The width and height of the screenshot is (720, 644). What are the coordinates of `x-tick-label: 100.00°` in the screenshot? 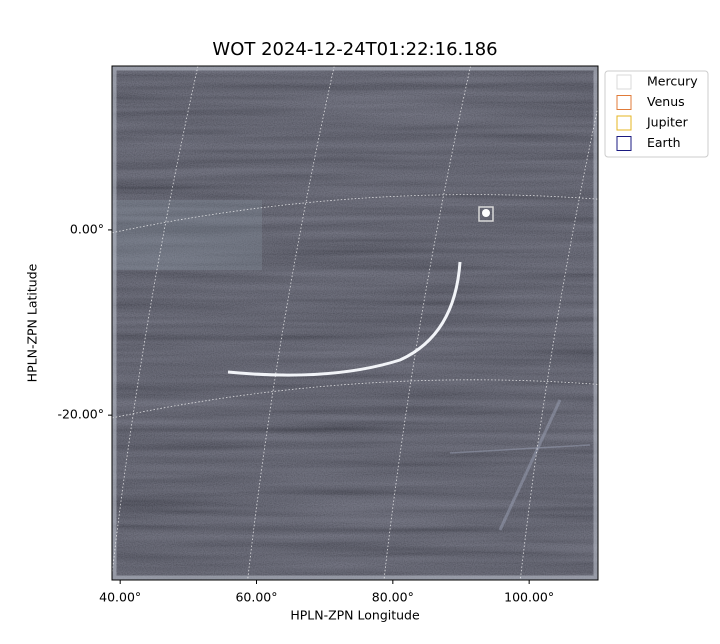 It's located at (529, 597).